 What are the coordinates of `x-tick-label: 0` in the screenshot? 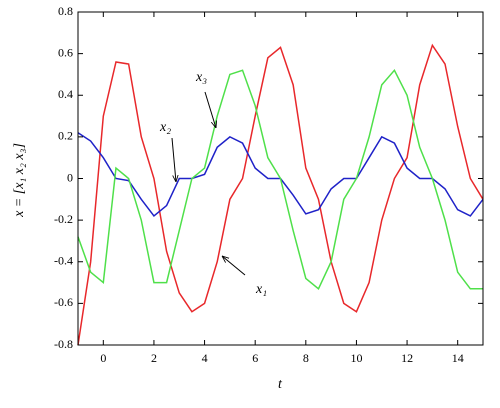 It's located at (103, 358).